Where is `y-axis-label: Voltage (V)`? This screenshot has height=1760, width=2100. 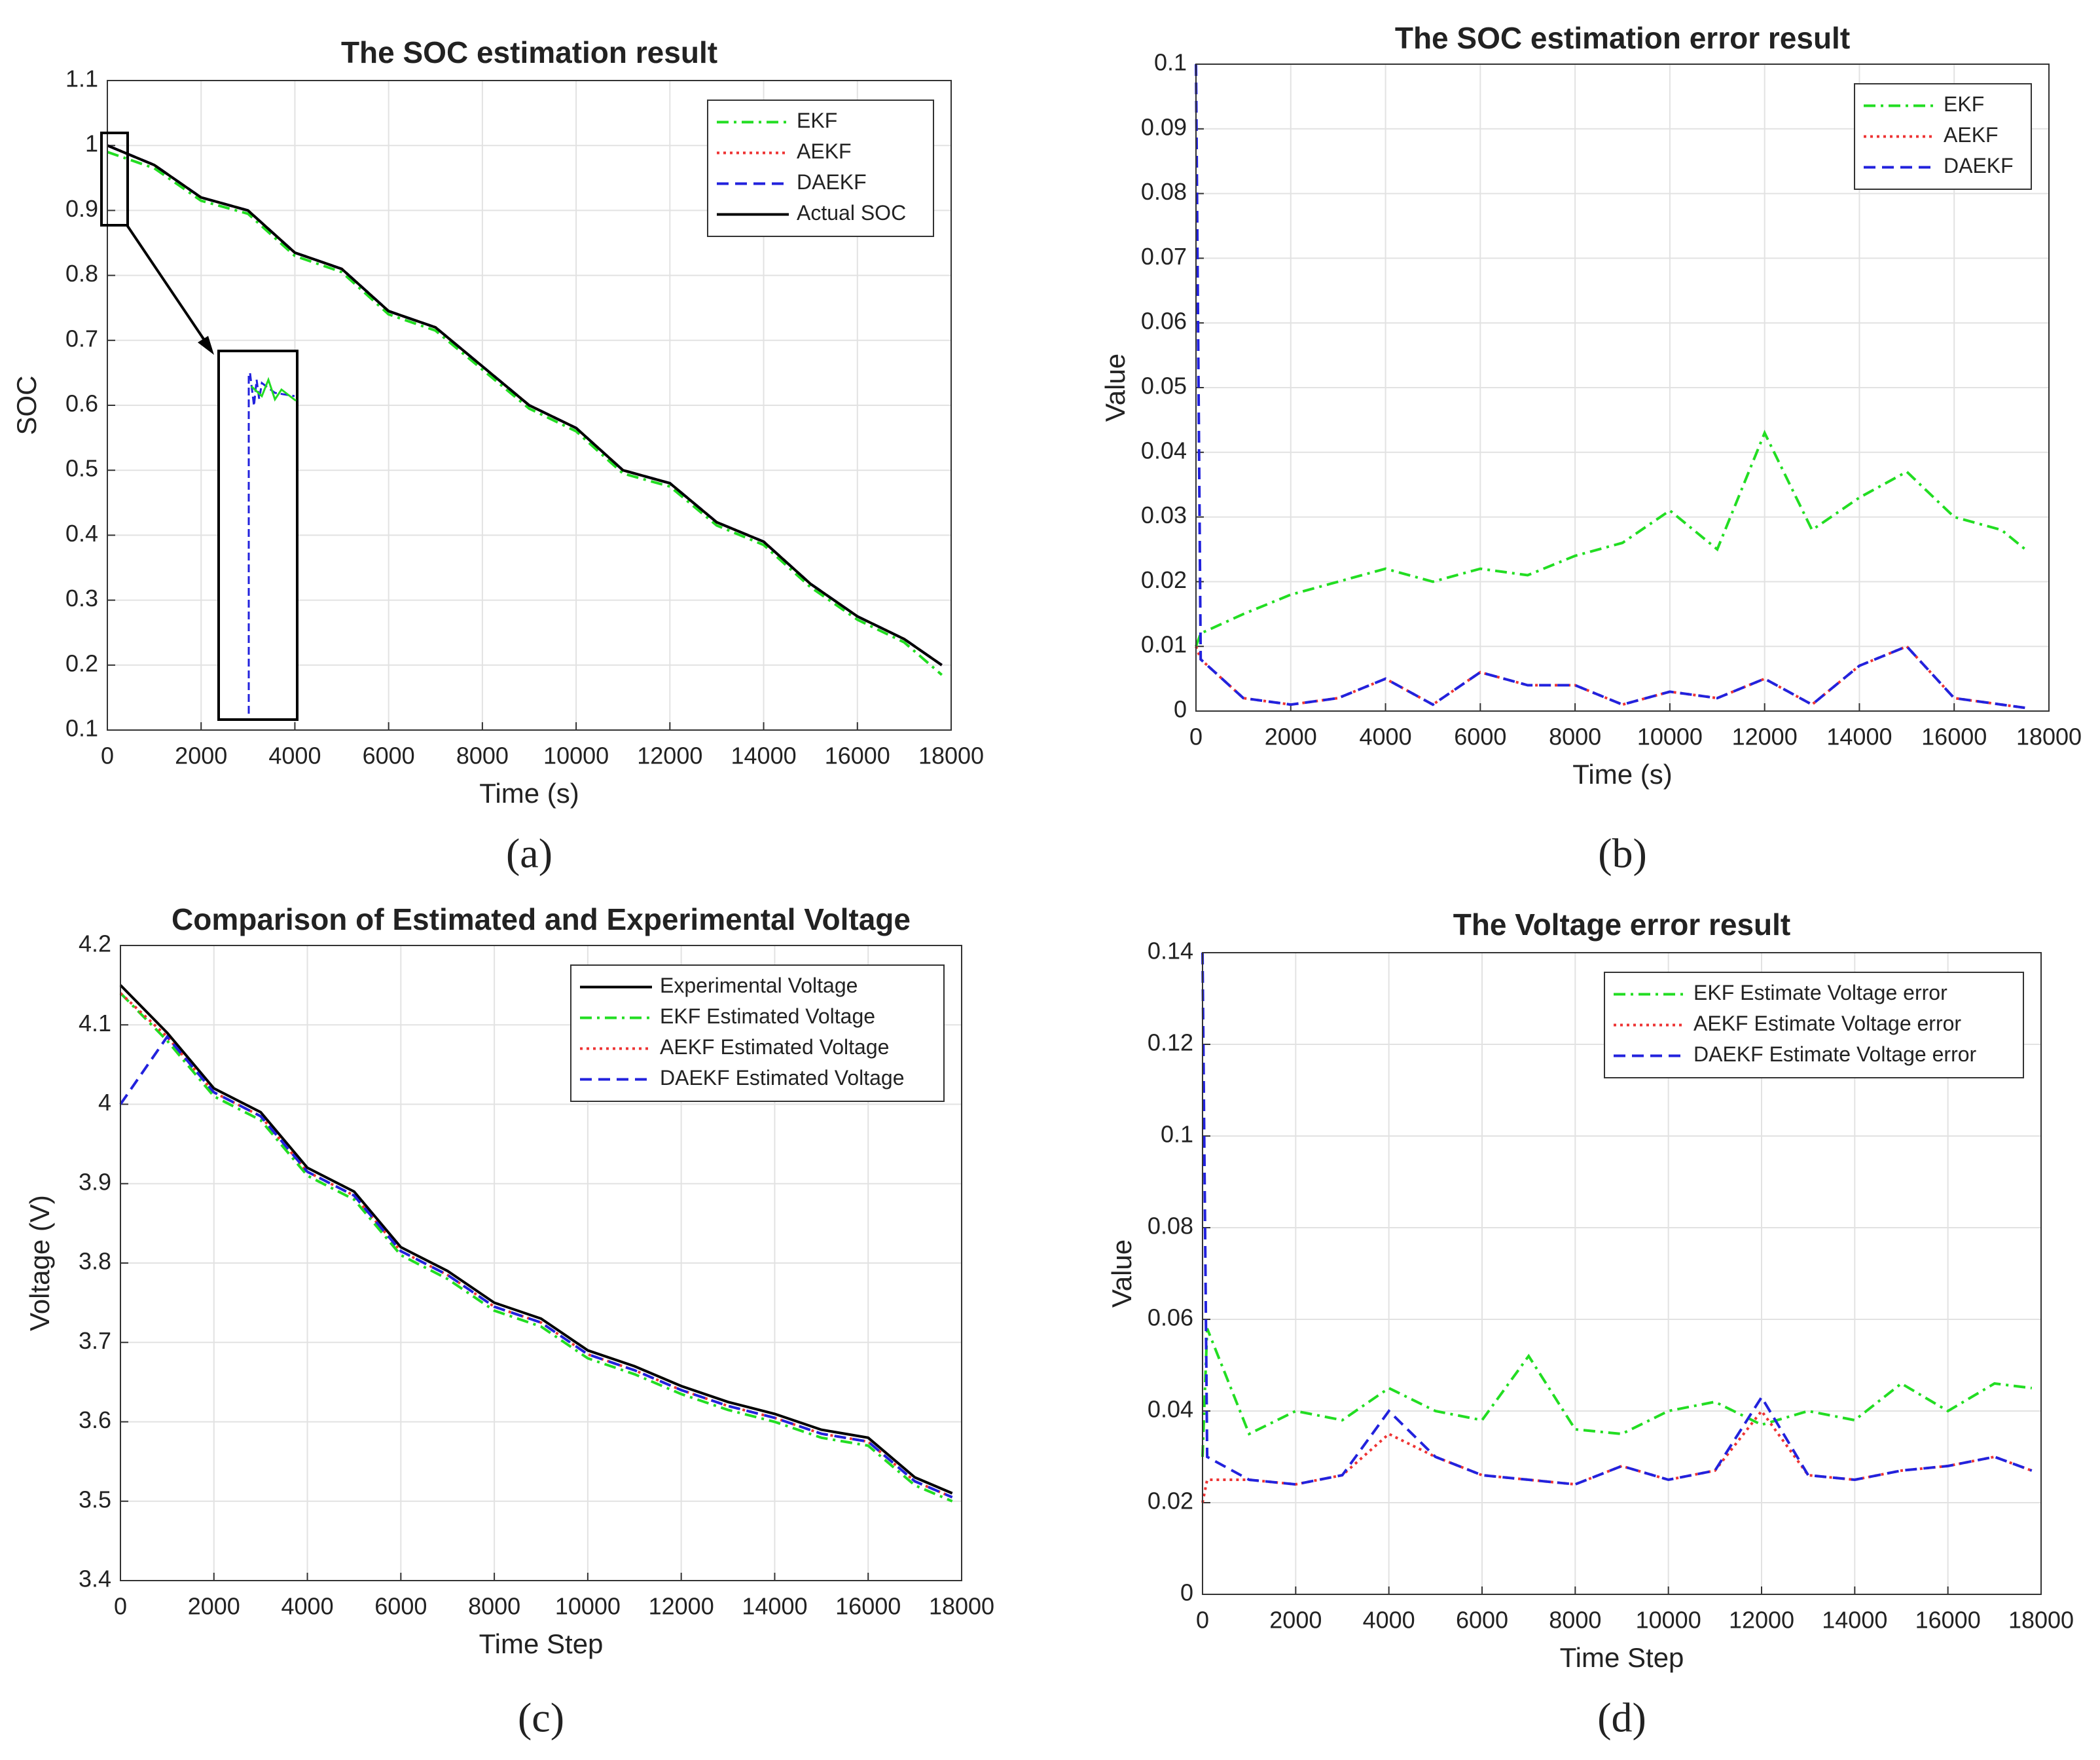 y-axis-label: Voltage (V) is located at coordinates (39, 1263).